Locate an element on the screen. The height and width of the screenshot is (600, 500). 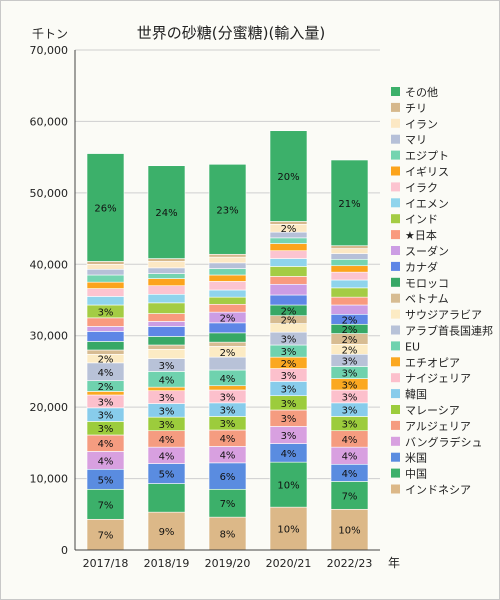
data-label: 24% is located at coordinates (166, 213).